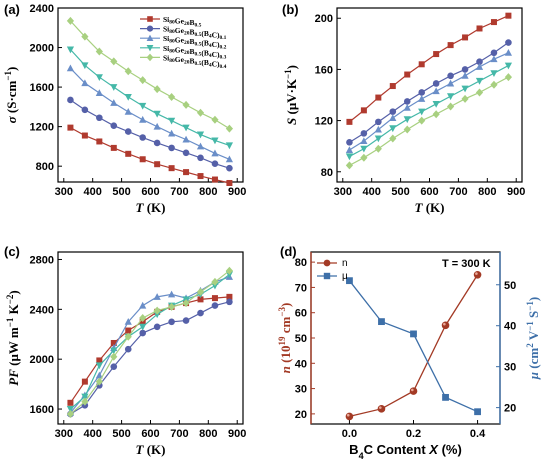 The height and width of the screenshot is (469, 550). I want to click on panel-label: (d), so click(288, 251).